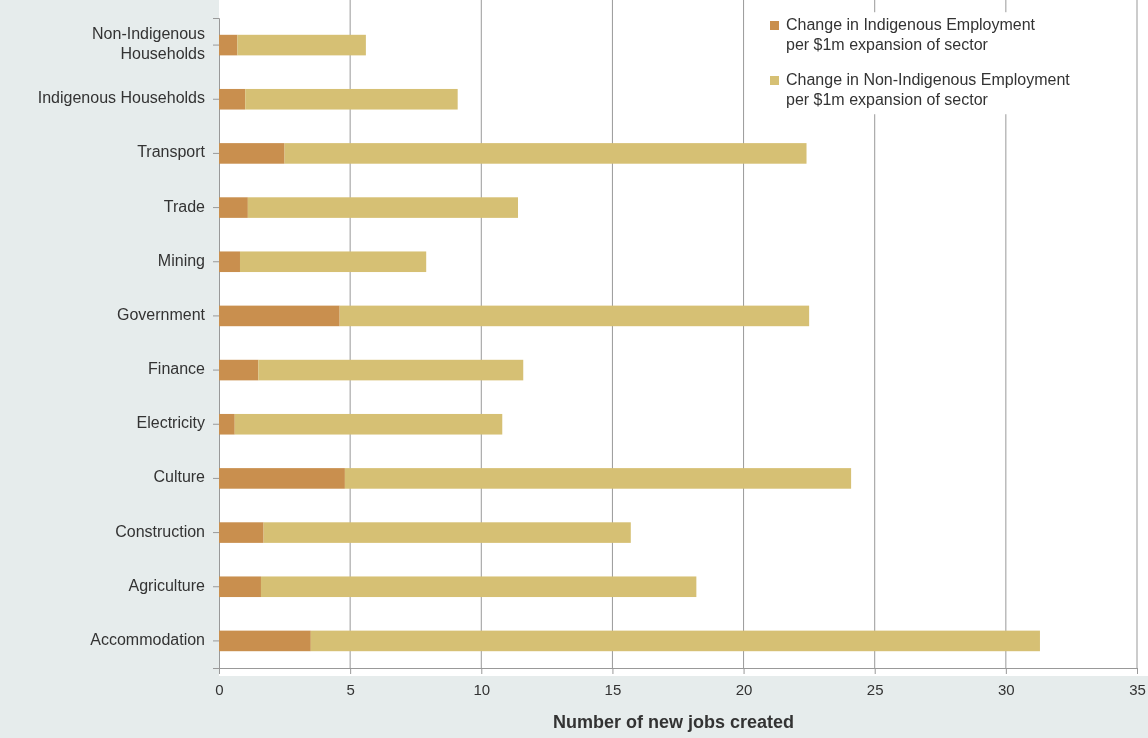 This screenshot has width=1148, height=738. I want to click on y-tick-label: Government, so click(161, 315).